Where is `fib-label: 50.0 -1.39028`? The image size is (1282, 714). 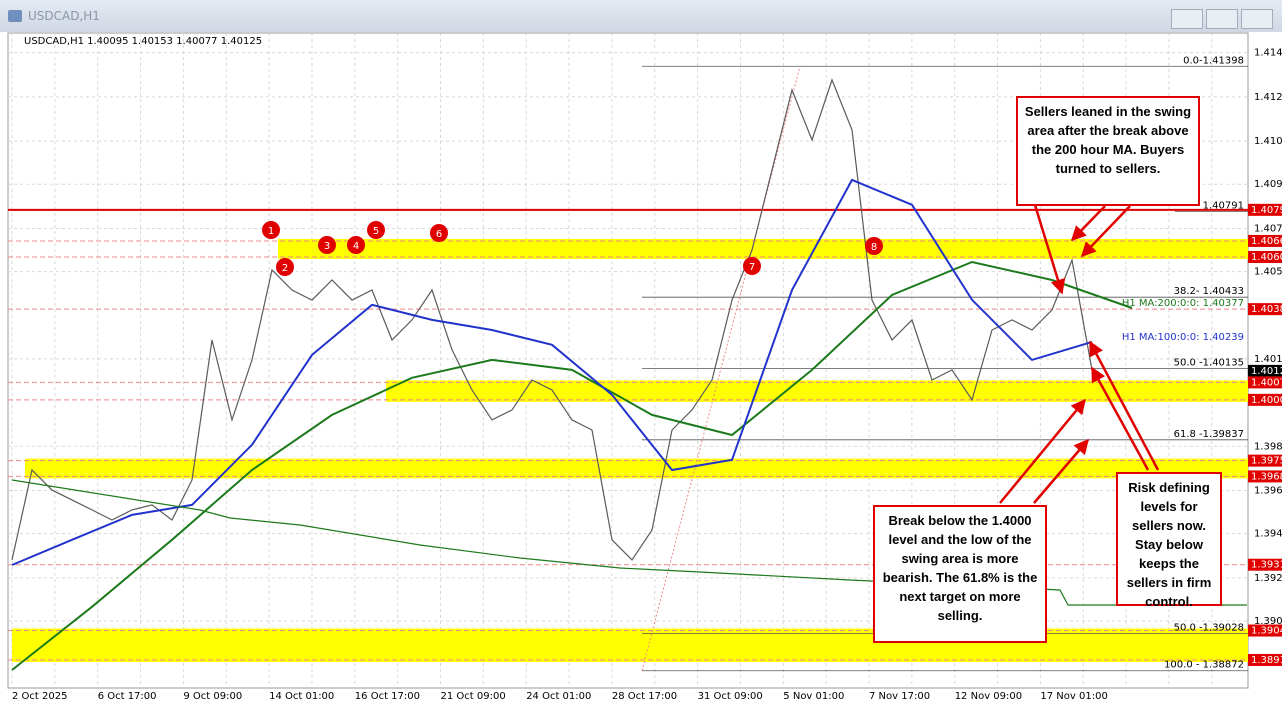
fib-label: 50.0 -1.39028 is located at coordinates (1209, 627).